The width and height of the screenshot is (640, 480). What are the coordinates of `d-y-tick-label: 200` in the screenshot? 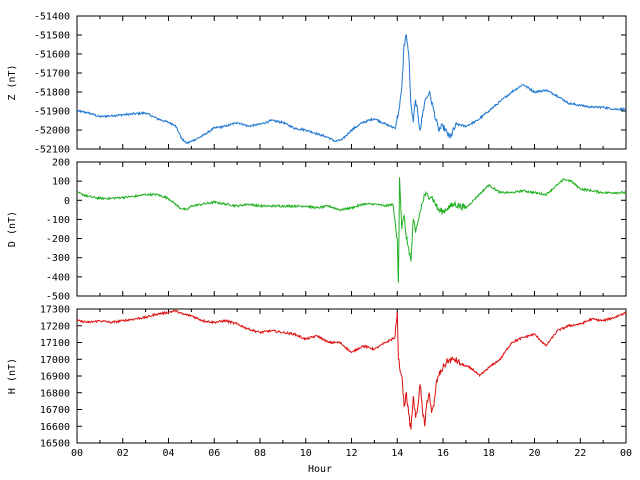 It's located at (61, 163).